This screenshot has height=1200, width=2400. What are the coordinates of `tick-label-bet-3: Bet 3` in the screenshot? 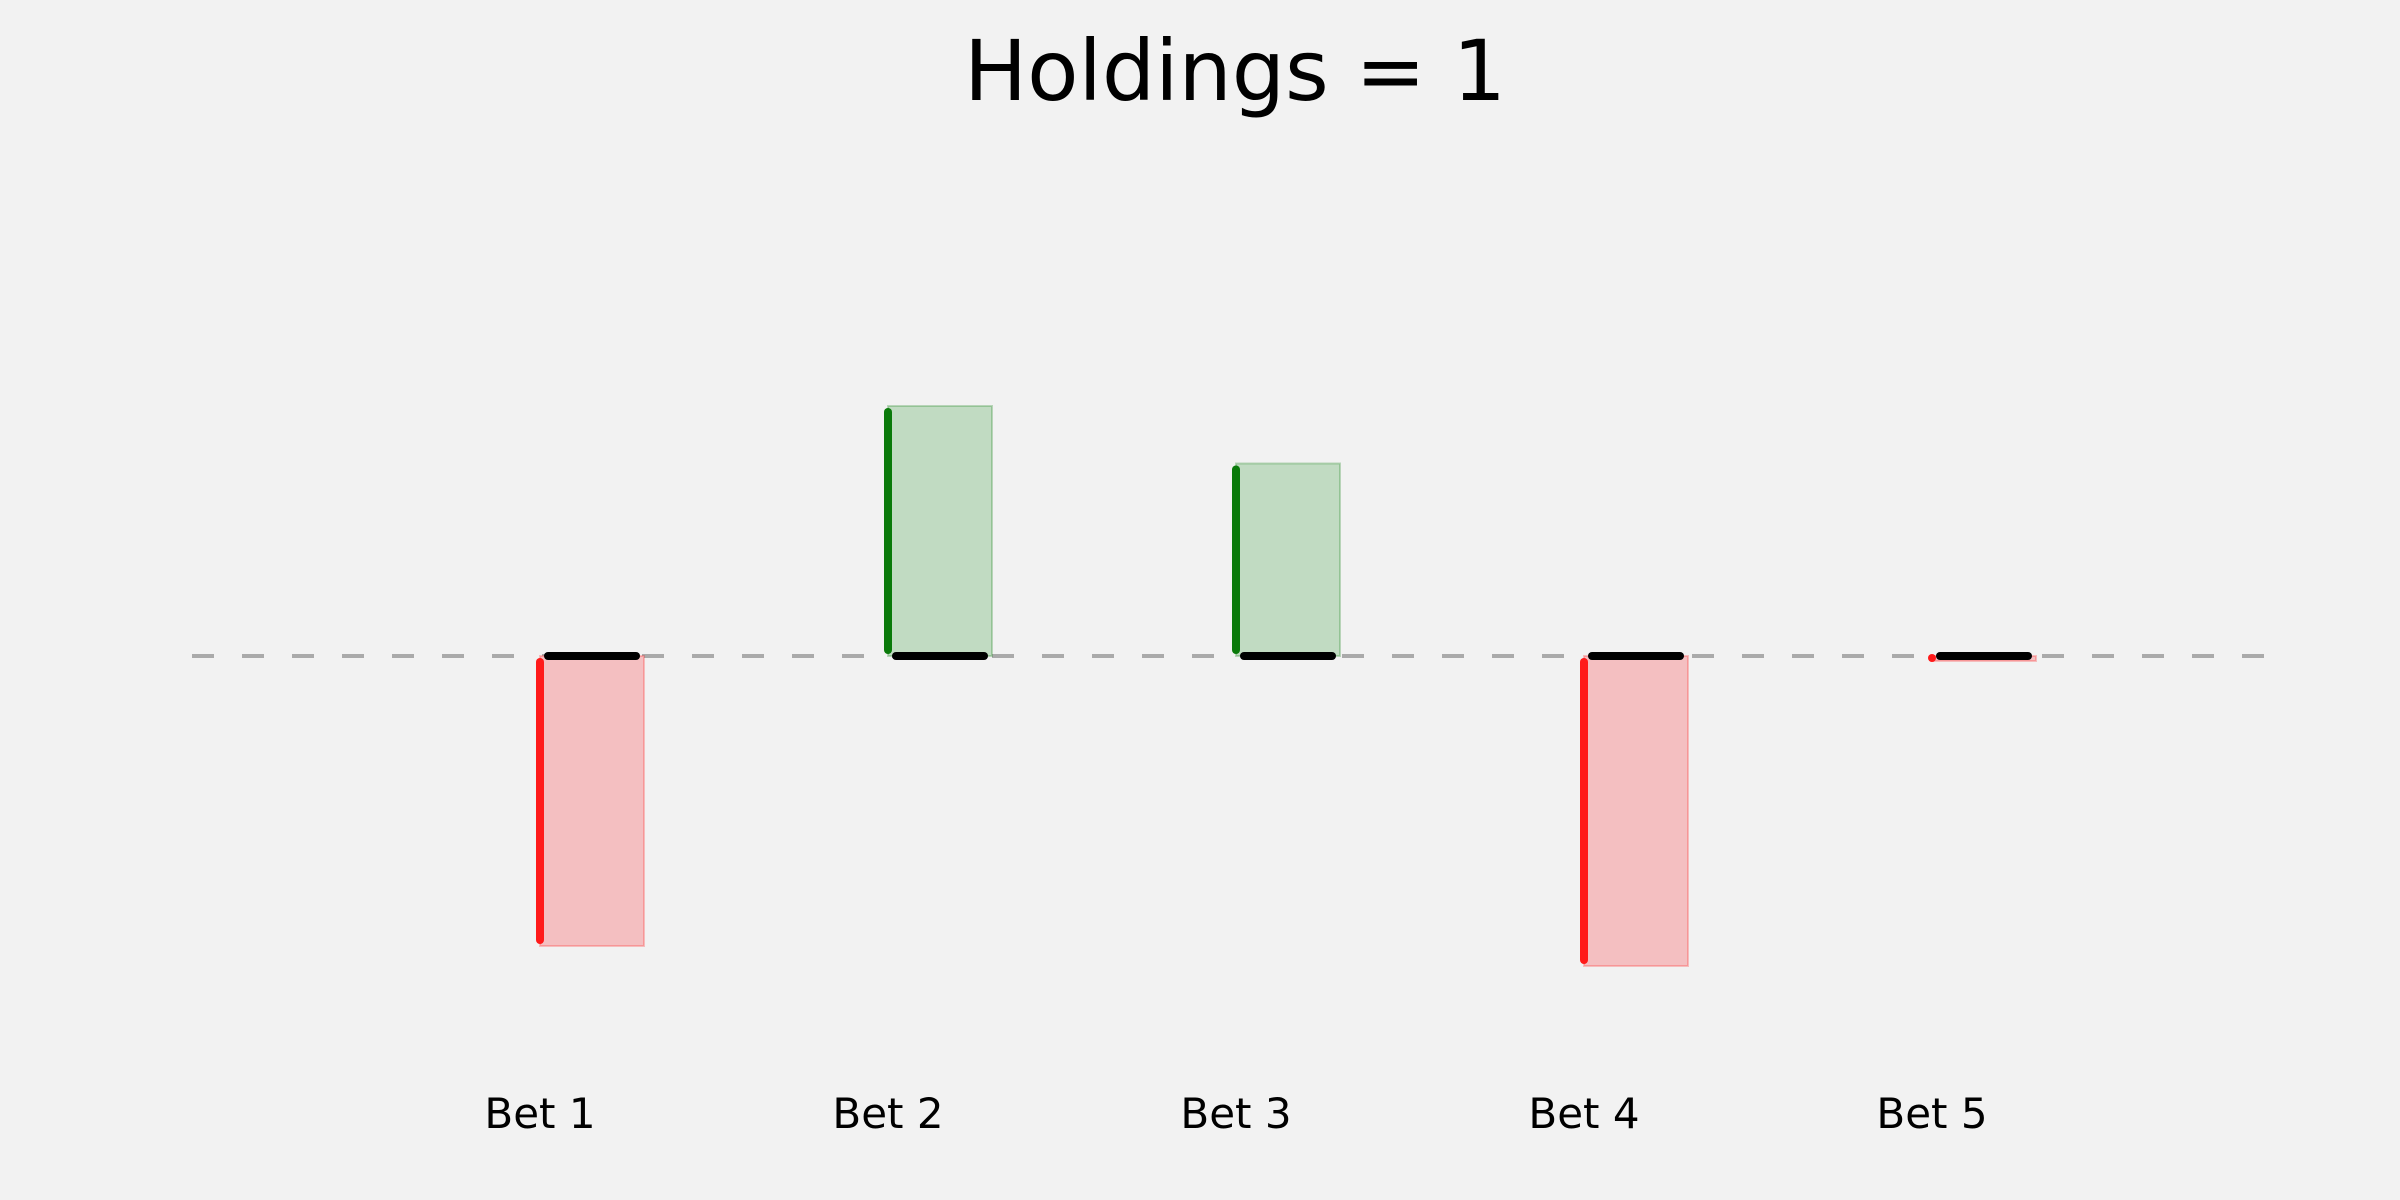 It's located at (1235, 1113).